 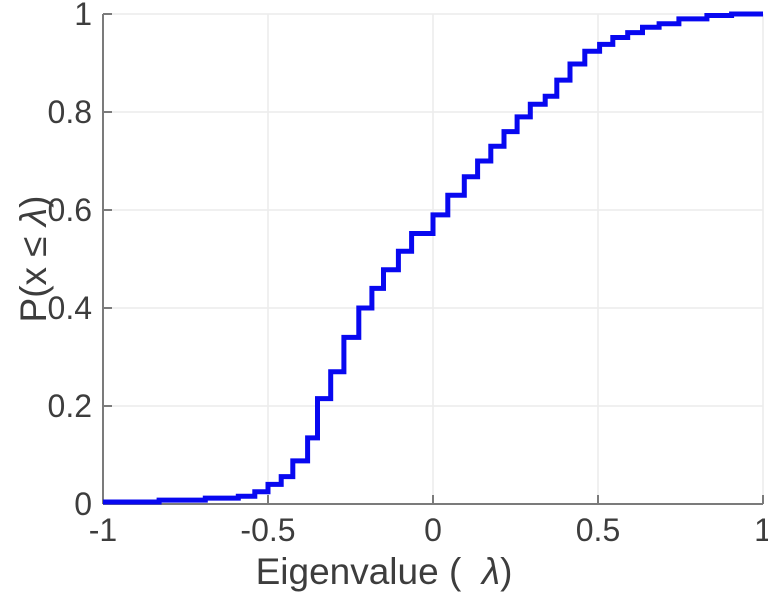 What do you see at coordinates (33, 274) in the screenshot?
I see `y-axis-label-text: P(x ≤` at bounding box center [33, 274].